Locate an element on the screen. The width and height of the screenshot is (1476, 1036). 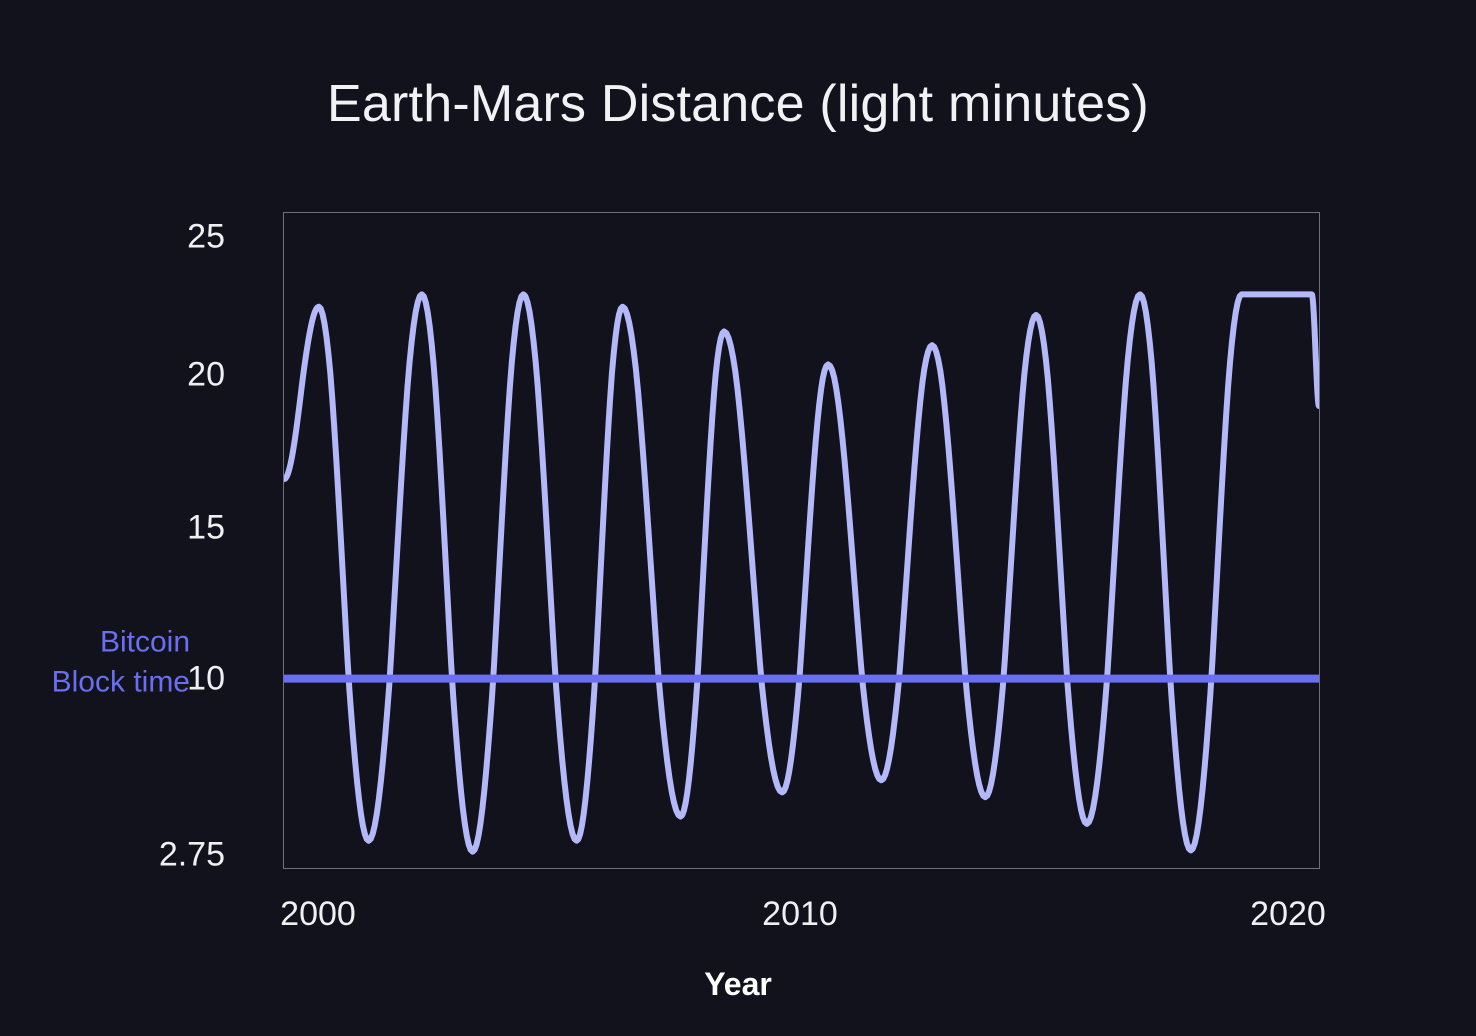
y-axis-tick-15: 15 is located at coordinates (206, 527).